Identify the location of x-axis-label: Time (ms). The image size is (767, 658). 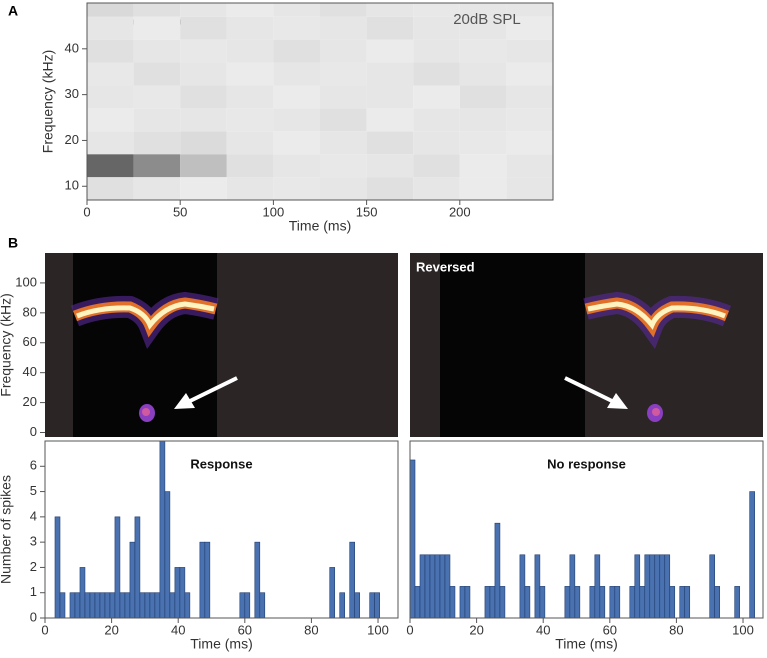
(586, 644).